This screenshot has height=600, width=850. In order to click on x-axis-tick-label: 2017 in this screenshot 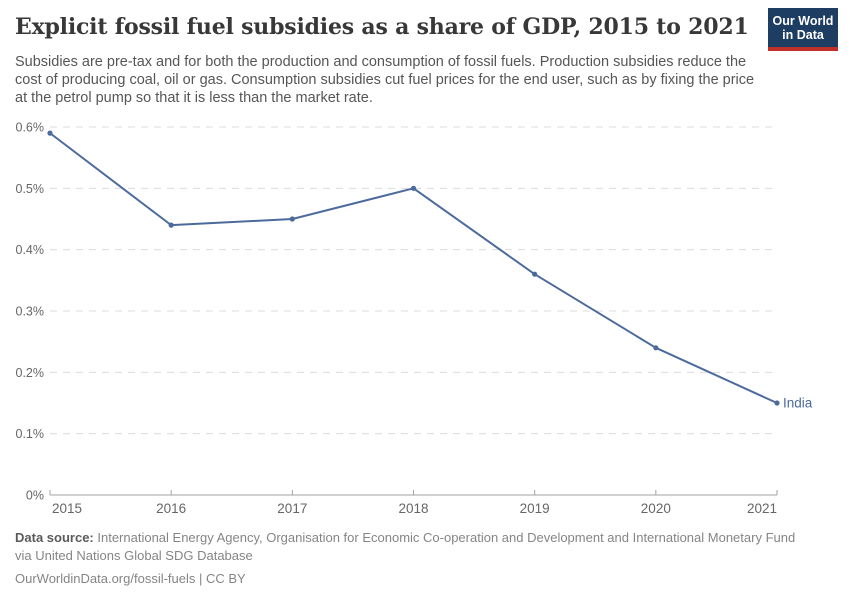, I will do `click(292, 508)`.